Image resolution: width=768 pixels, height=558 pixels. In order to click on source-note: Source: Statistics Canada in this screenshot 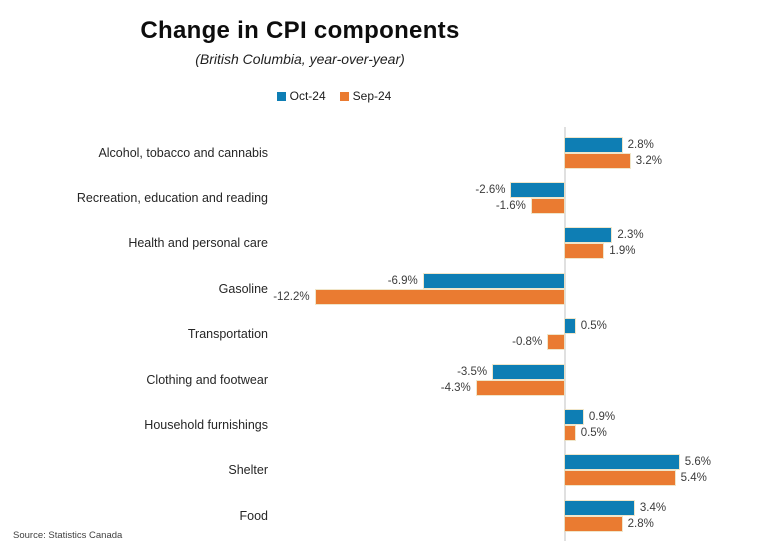, I will do `click(68, 535)`.